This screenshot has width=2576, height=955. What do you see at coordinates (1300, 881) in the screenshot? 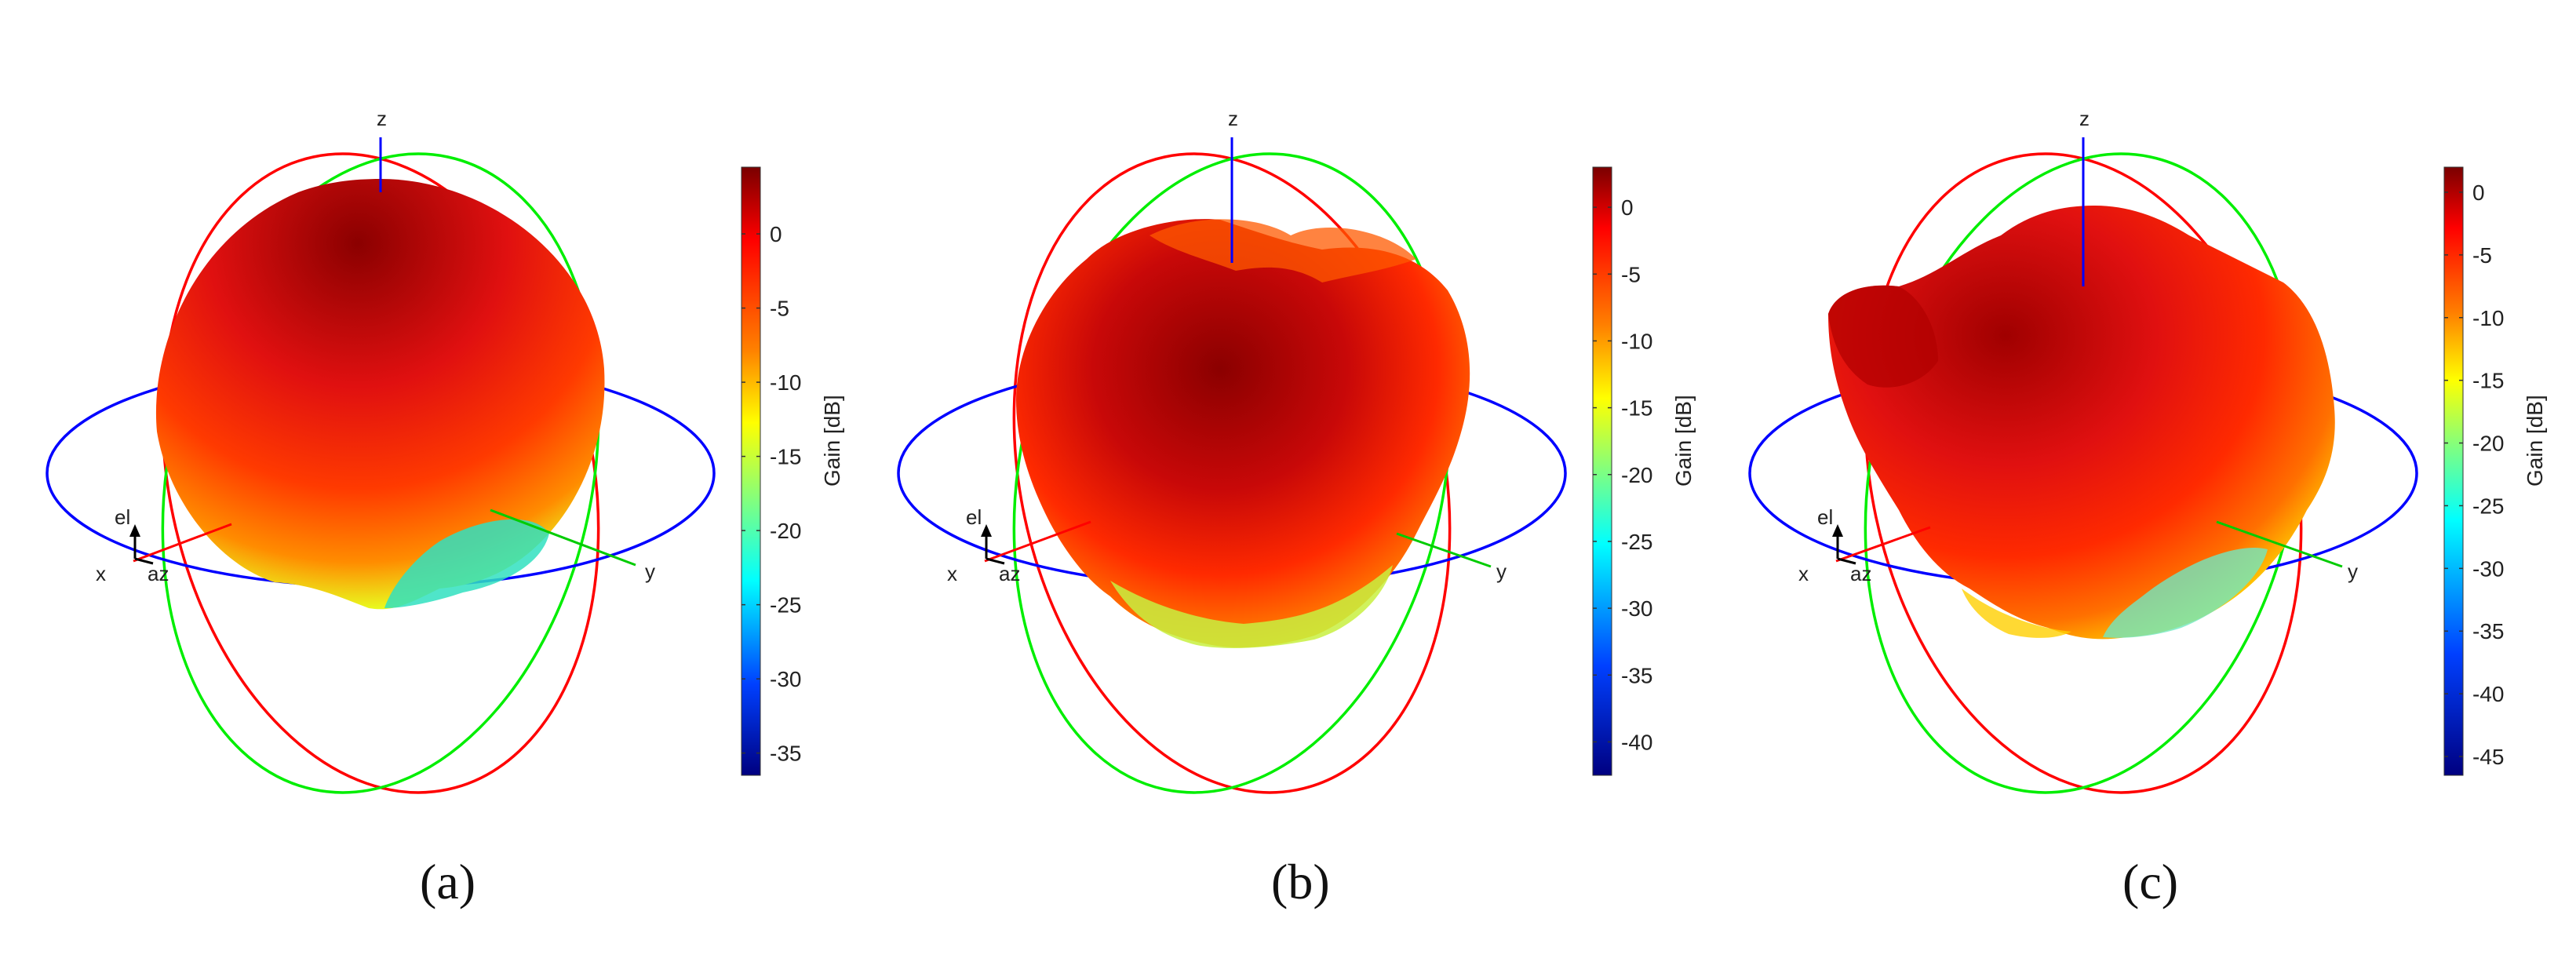
I see `panel-caption: (b)` at bounding box center [1300, 881].